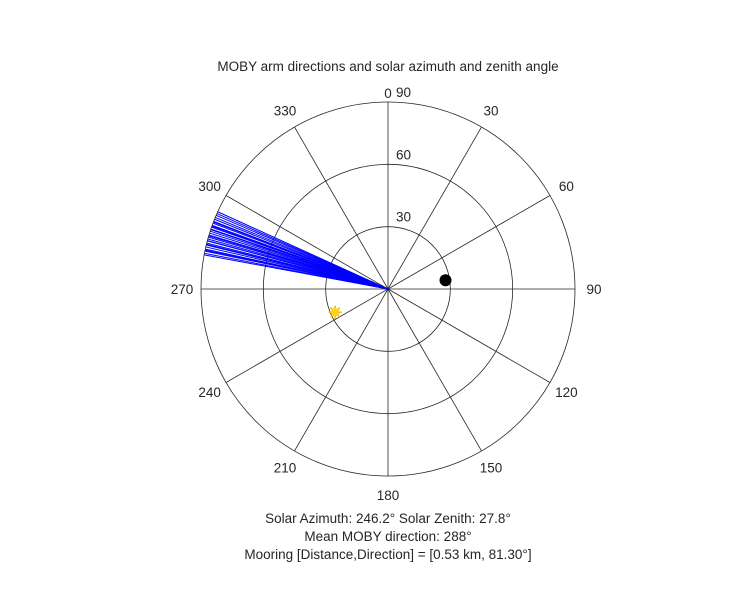 The height and width of the screenshot is (600, 750). What do you see at coordinates (403, 92) in the screenshot?
I see `r-tick-label-90: 90` at bounding box center [403, 92].